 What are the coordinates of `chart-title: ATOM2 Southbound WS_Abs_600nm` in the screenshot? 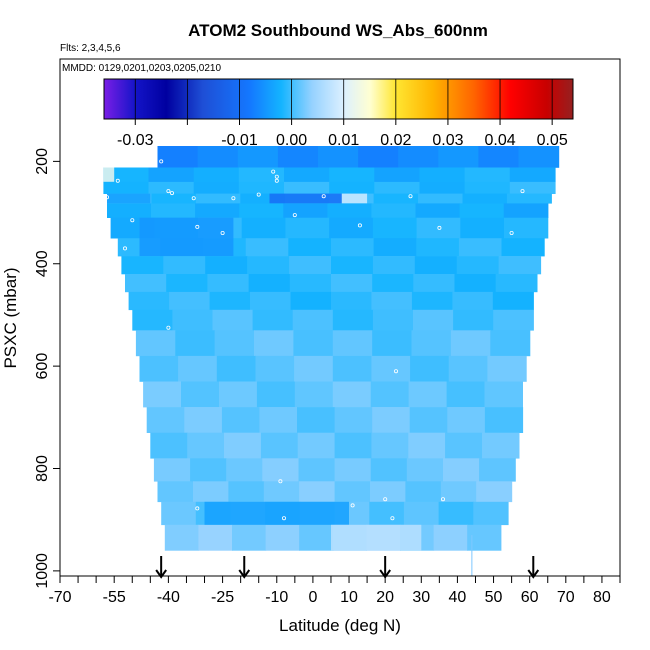 It's located at (338, 30).